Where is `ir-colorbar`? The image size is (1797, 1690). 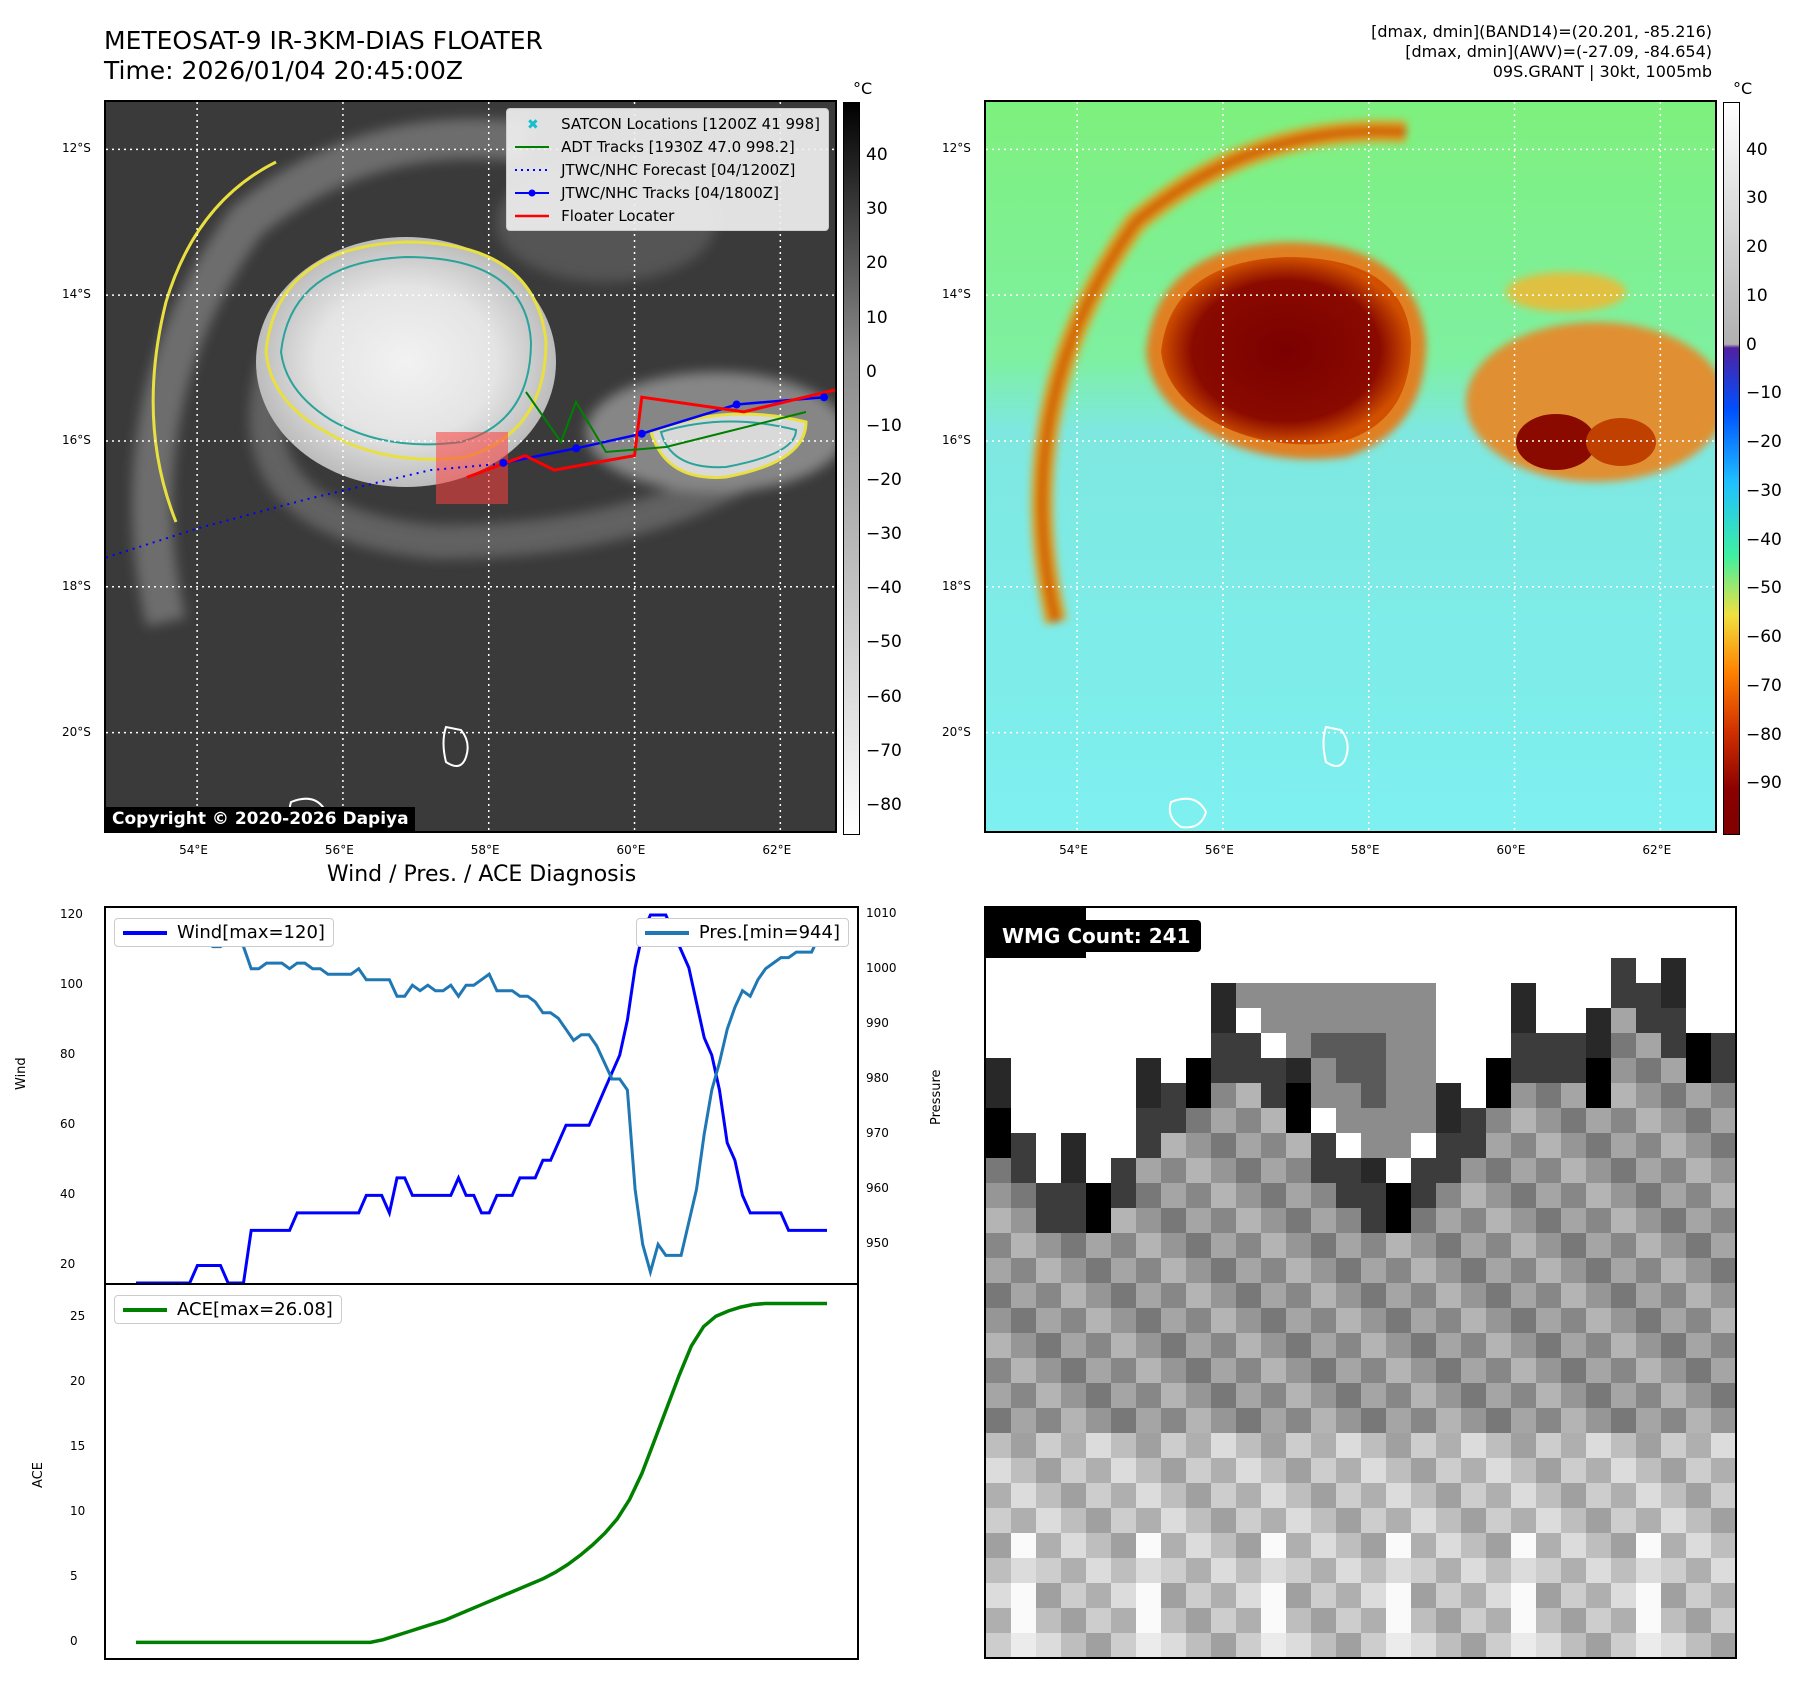
ir-colorbar is located at coordinates (851, 468).